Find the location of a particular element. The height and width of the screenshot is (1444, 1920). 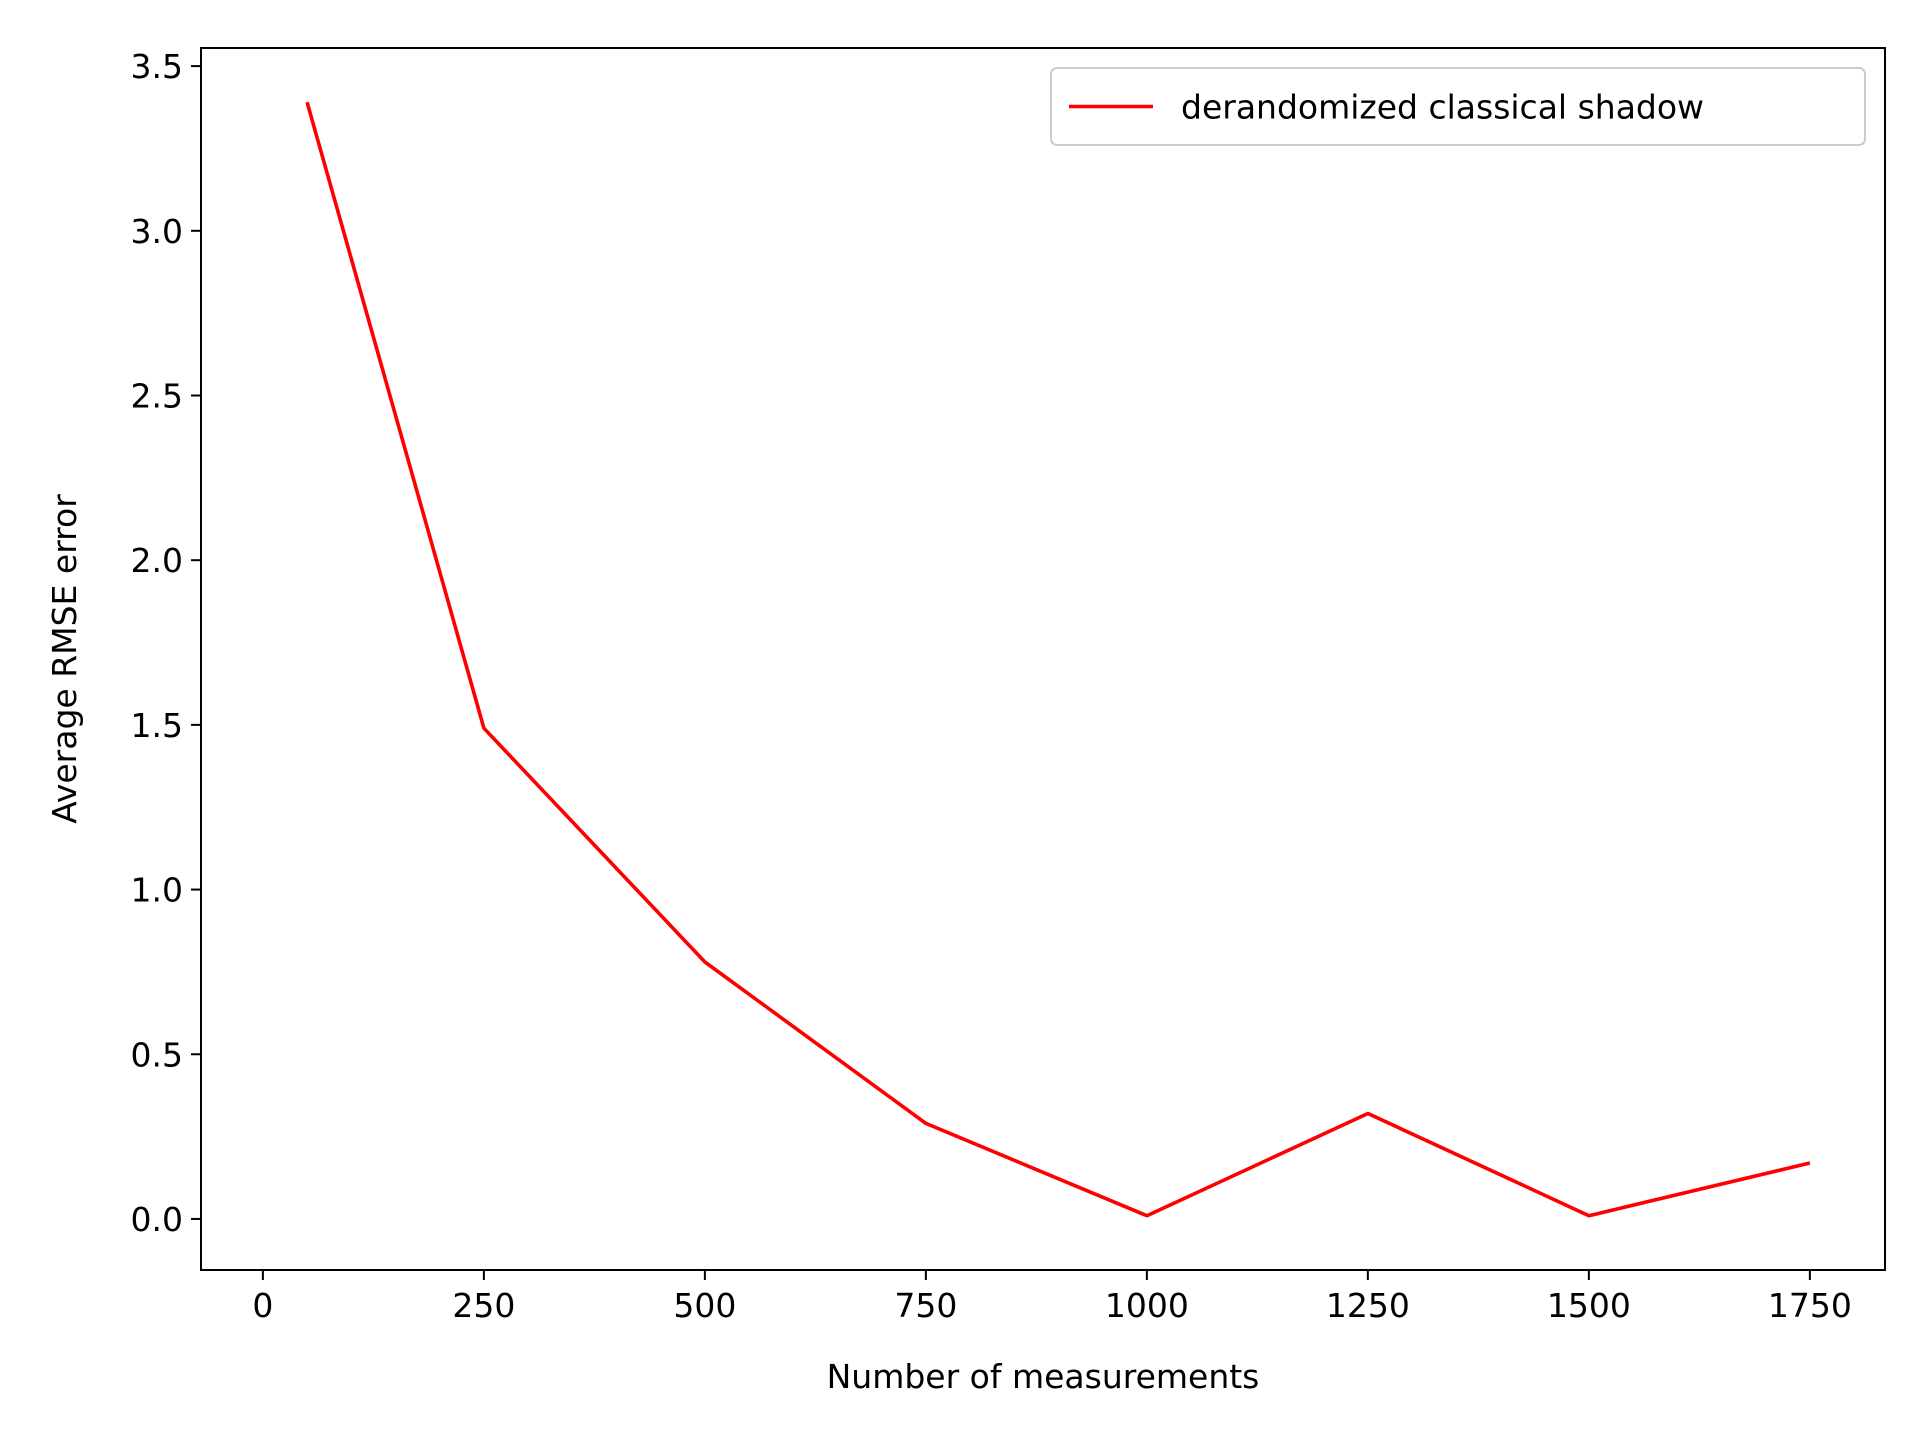

x-tick-label: 1750 is located at coordinates (1810, 1305).